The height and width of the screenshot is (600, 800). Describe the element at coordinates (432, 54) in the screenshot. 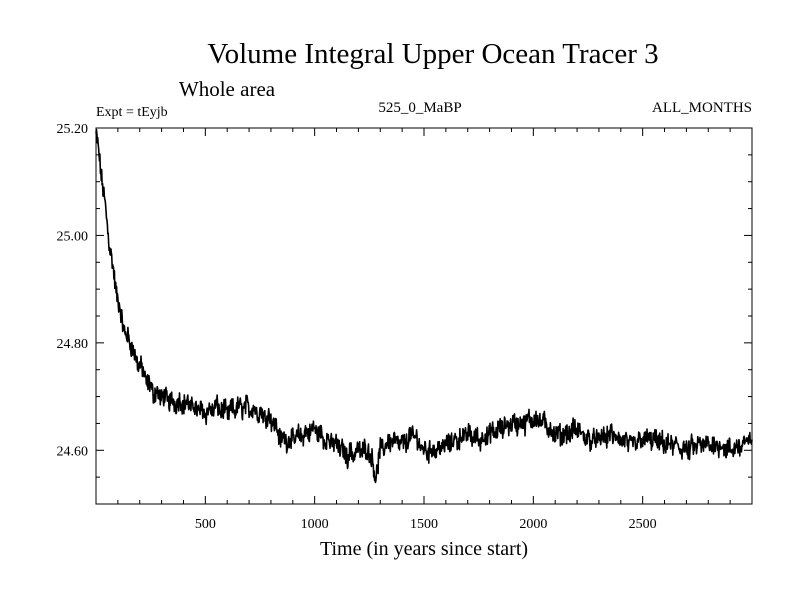

I see `chart-title: Volume Integral Upper Ocean Tracer 3` at that location.